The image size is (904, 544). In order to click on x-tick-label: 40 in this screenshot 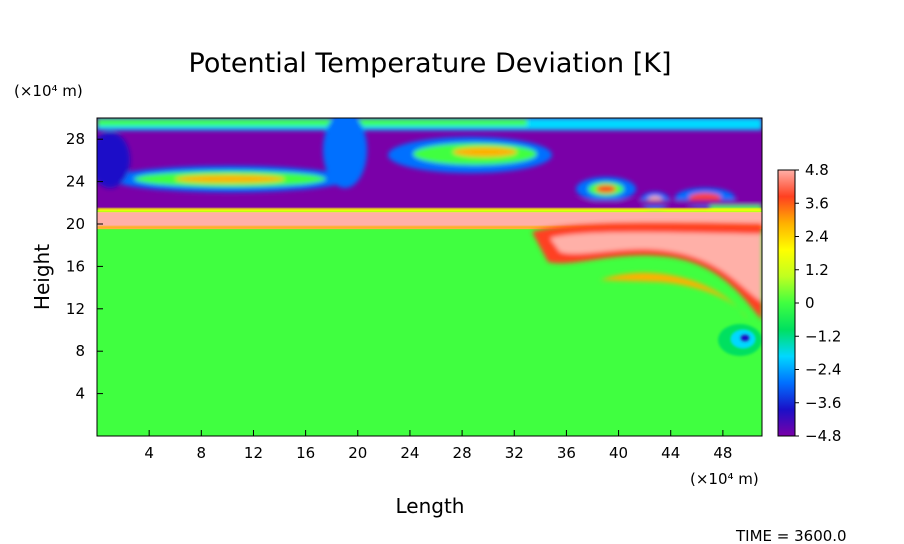, I will do `click(618, 453)`.